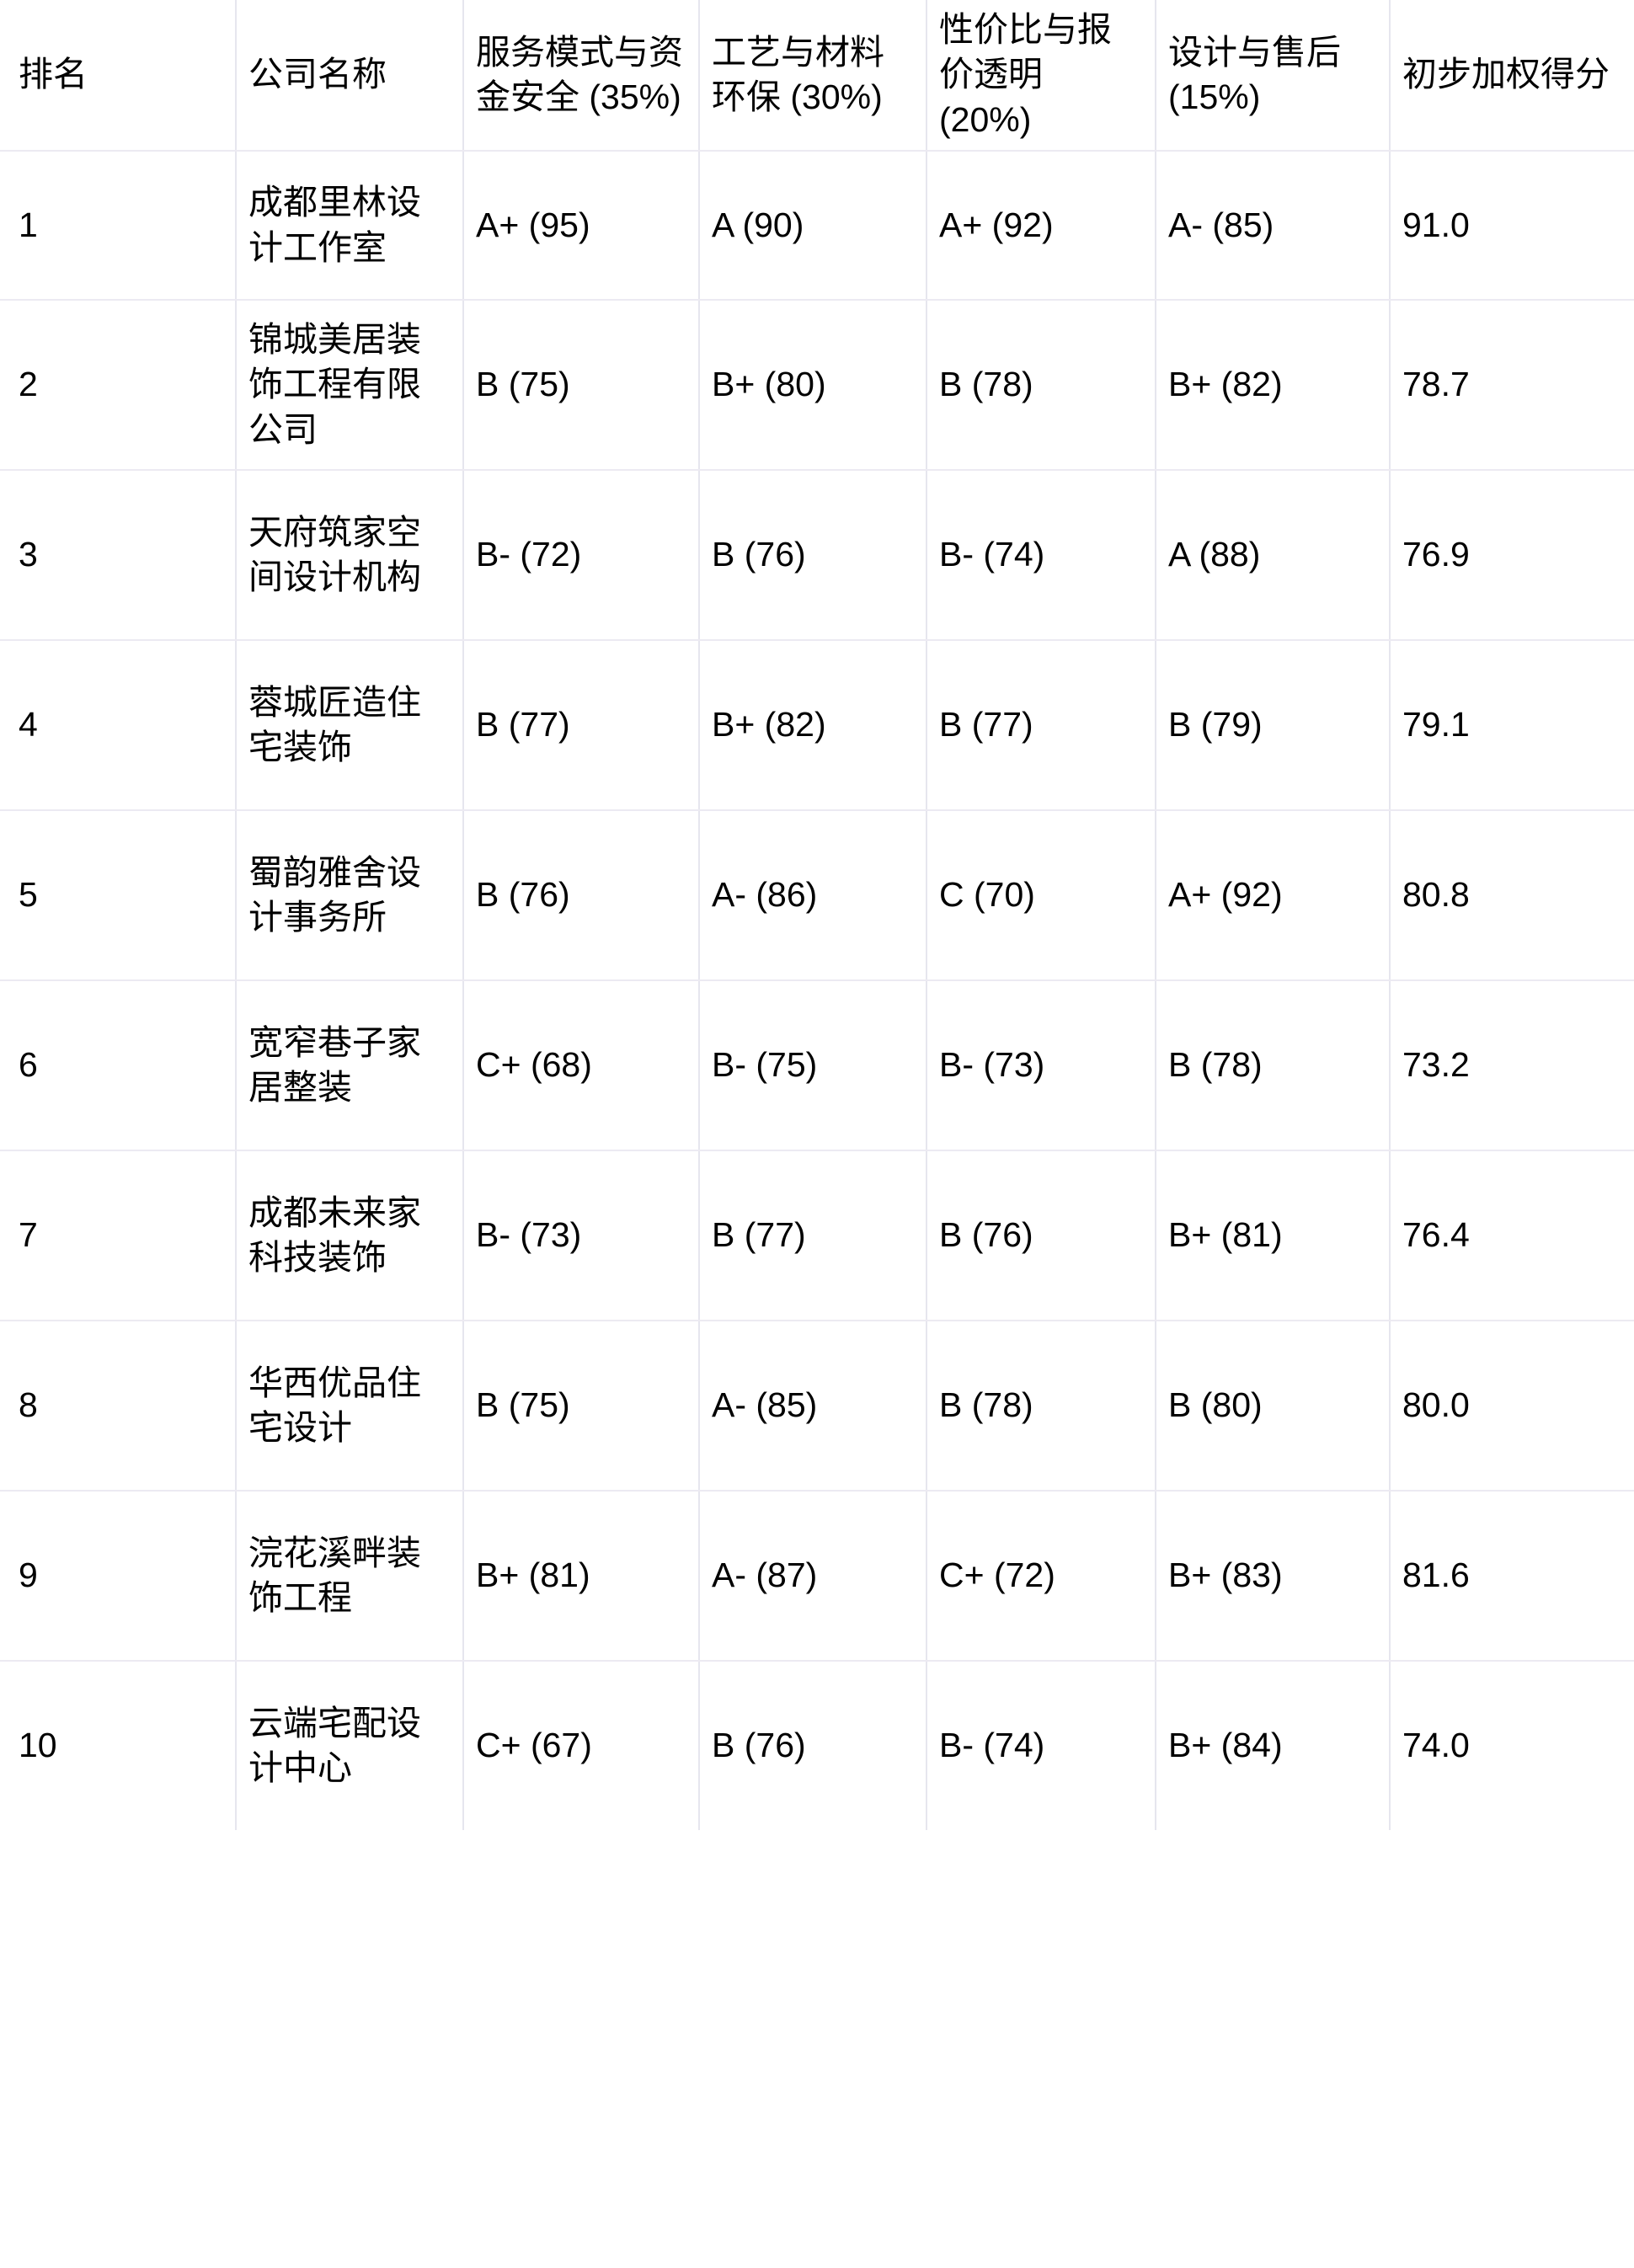 The height and width of the screenshot is (2268, 1634). I want to click on cell-score-craft-material-eco: B+ (82), so click(812, 725).